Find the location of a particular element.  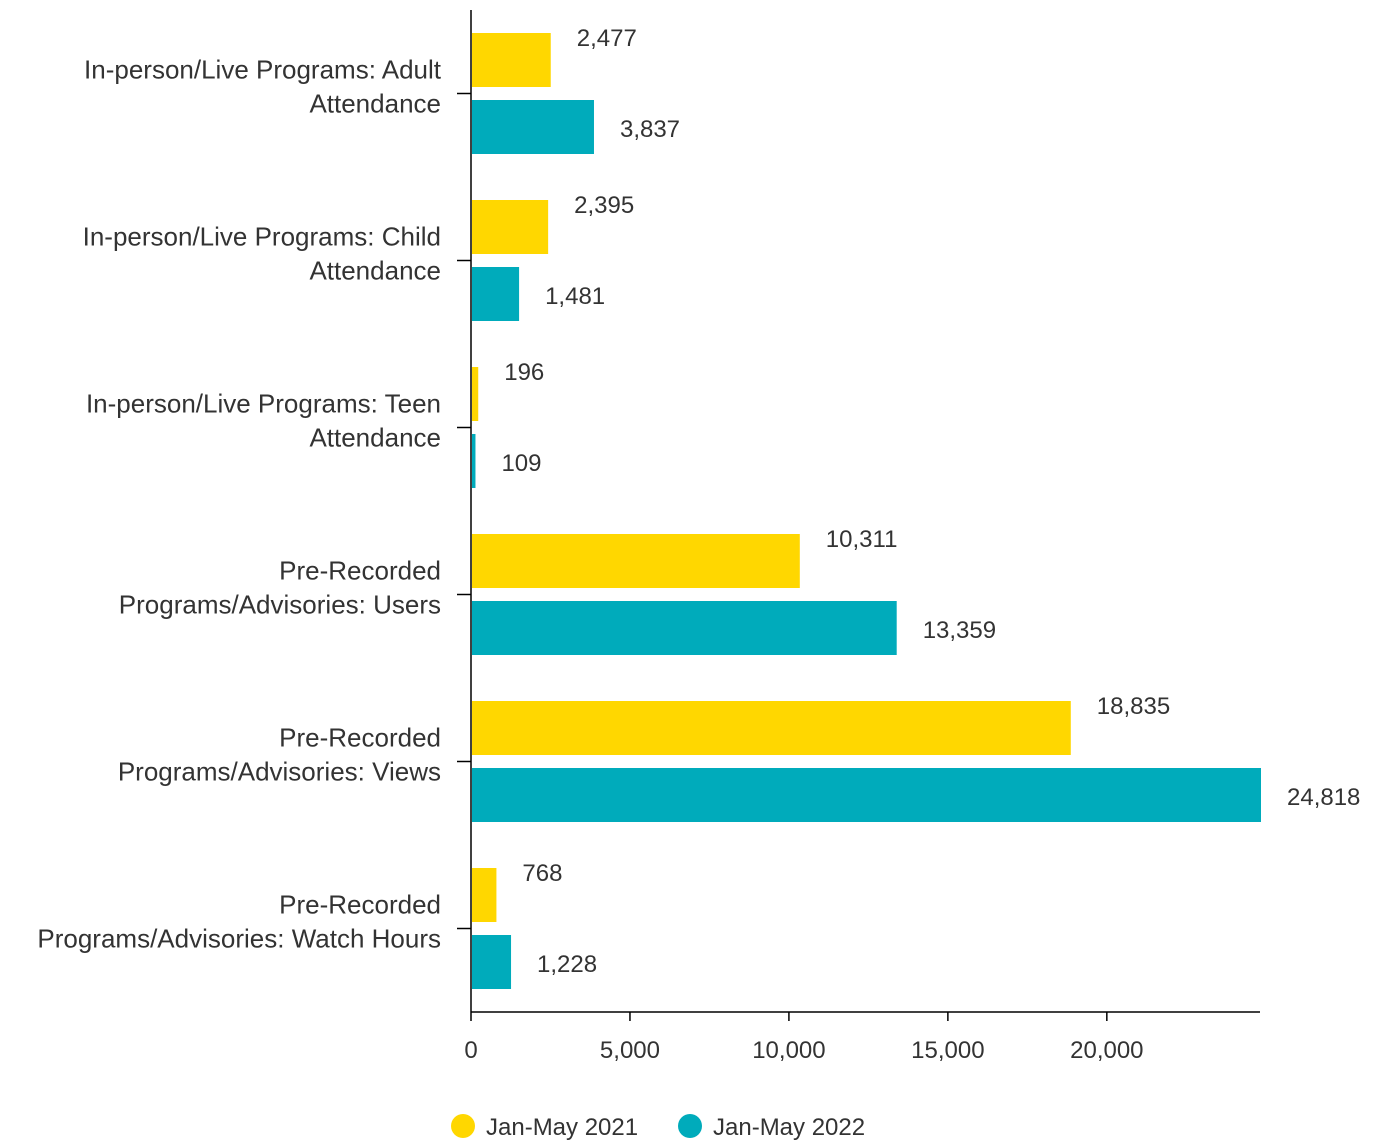

x-tick-label: 20,000 is located at coordinates (1106, 1050).